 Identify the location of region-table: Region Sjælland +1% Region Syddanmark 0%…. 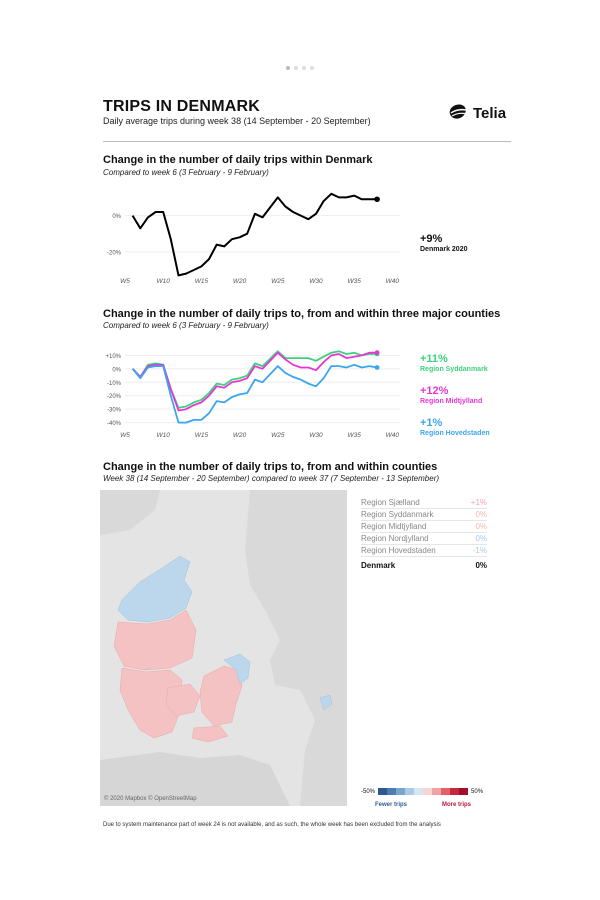
(424, 534).